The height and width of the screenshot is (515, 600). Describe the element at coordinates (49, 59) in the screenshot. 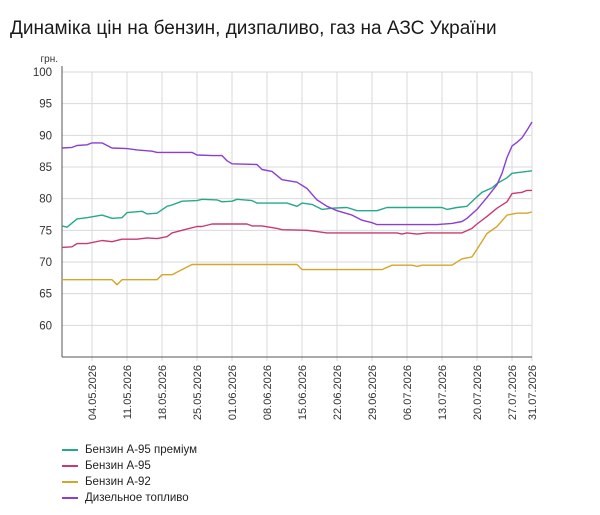

I see `y-axis-label: грн.` at that location.